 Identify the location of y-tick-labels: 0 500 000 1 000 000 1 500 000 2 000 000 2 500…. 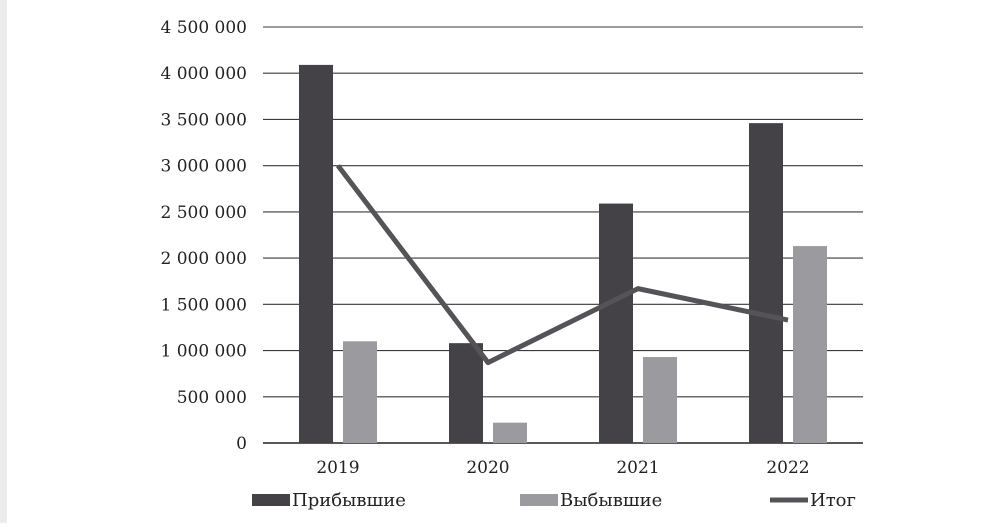
(203, 236).